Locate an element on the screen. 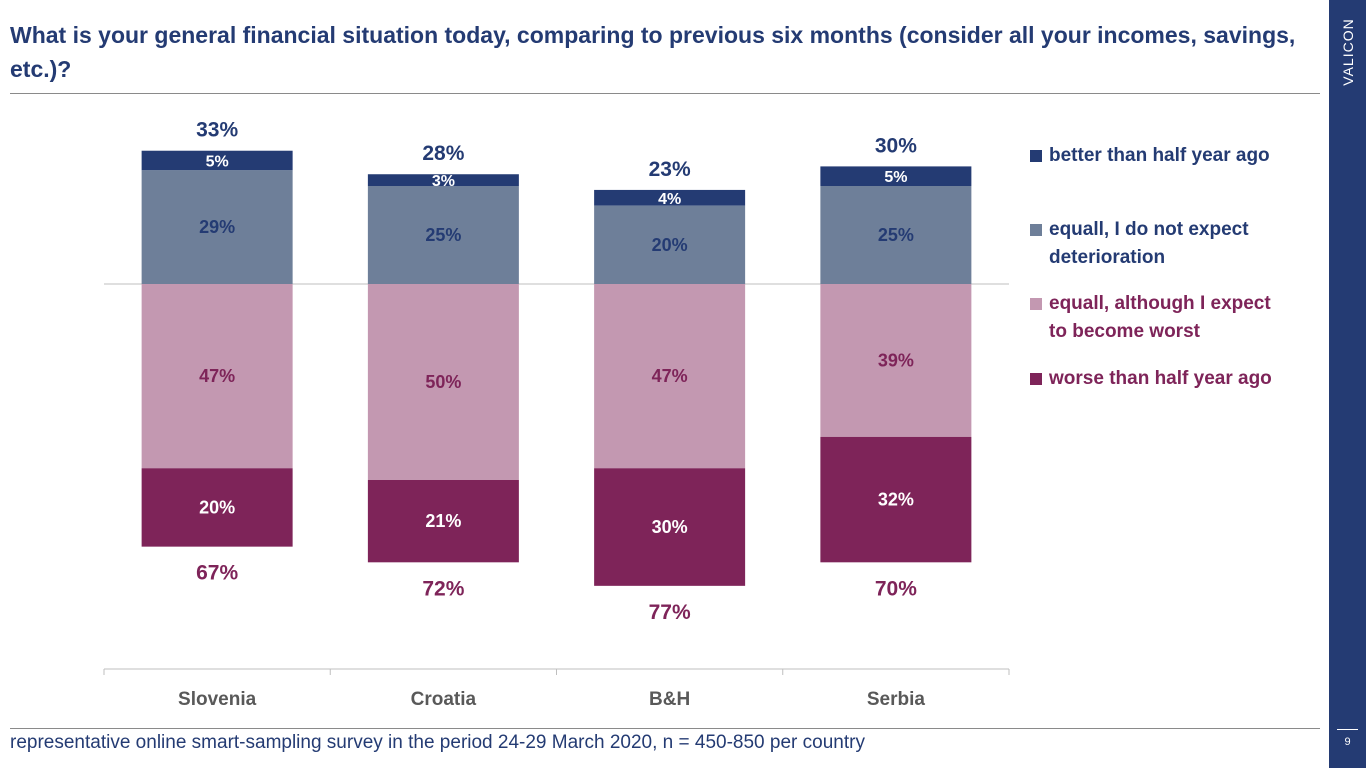 This screenshot has width=1366, height=768. negative-total-label: 77% is located at coordinates (670, 612).